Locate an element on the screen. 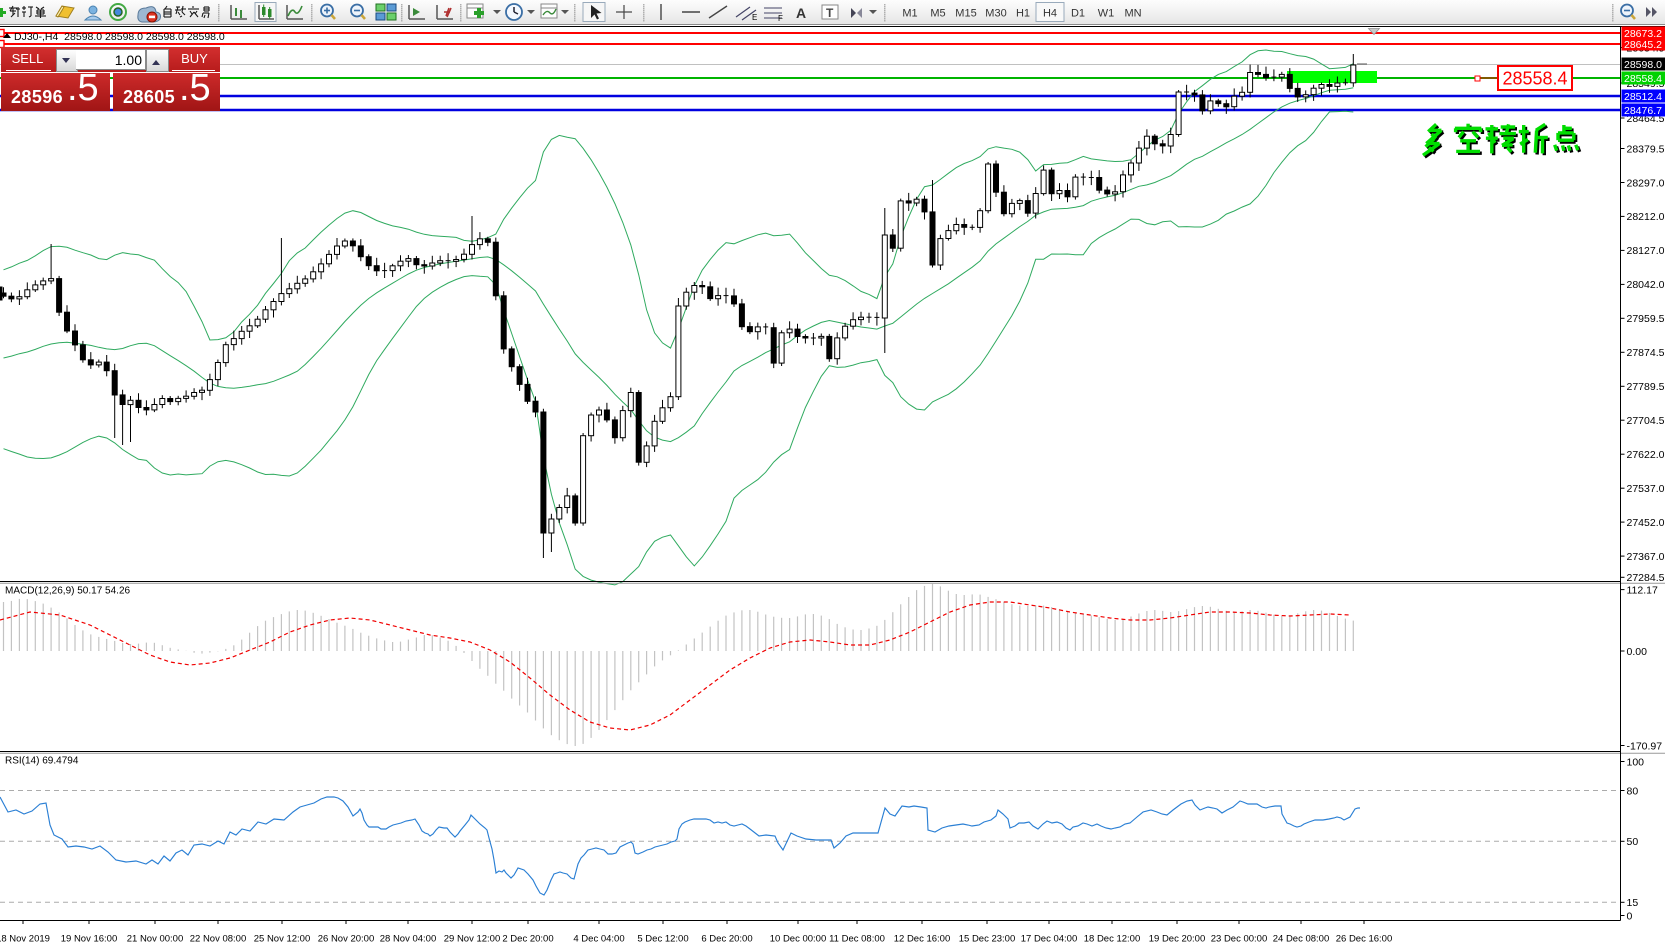  svg-text: 28212.0 is located at coordinates (1646, 217).